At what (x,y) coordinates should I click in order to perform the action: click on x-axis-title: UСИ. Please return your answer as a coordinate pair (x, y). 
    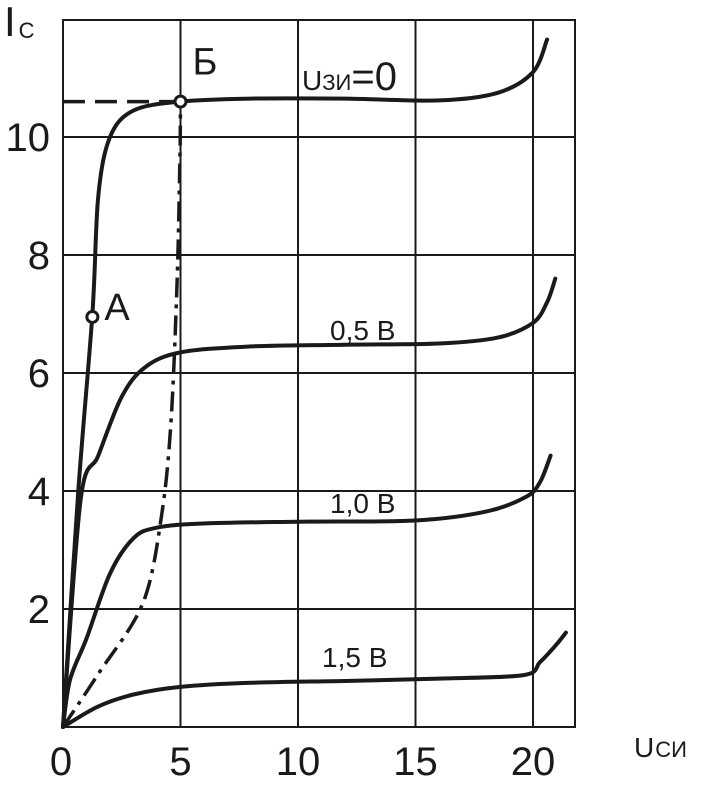
    Looking at the image, I should click on (660, 747).